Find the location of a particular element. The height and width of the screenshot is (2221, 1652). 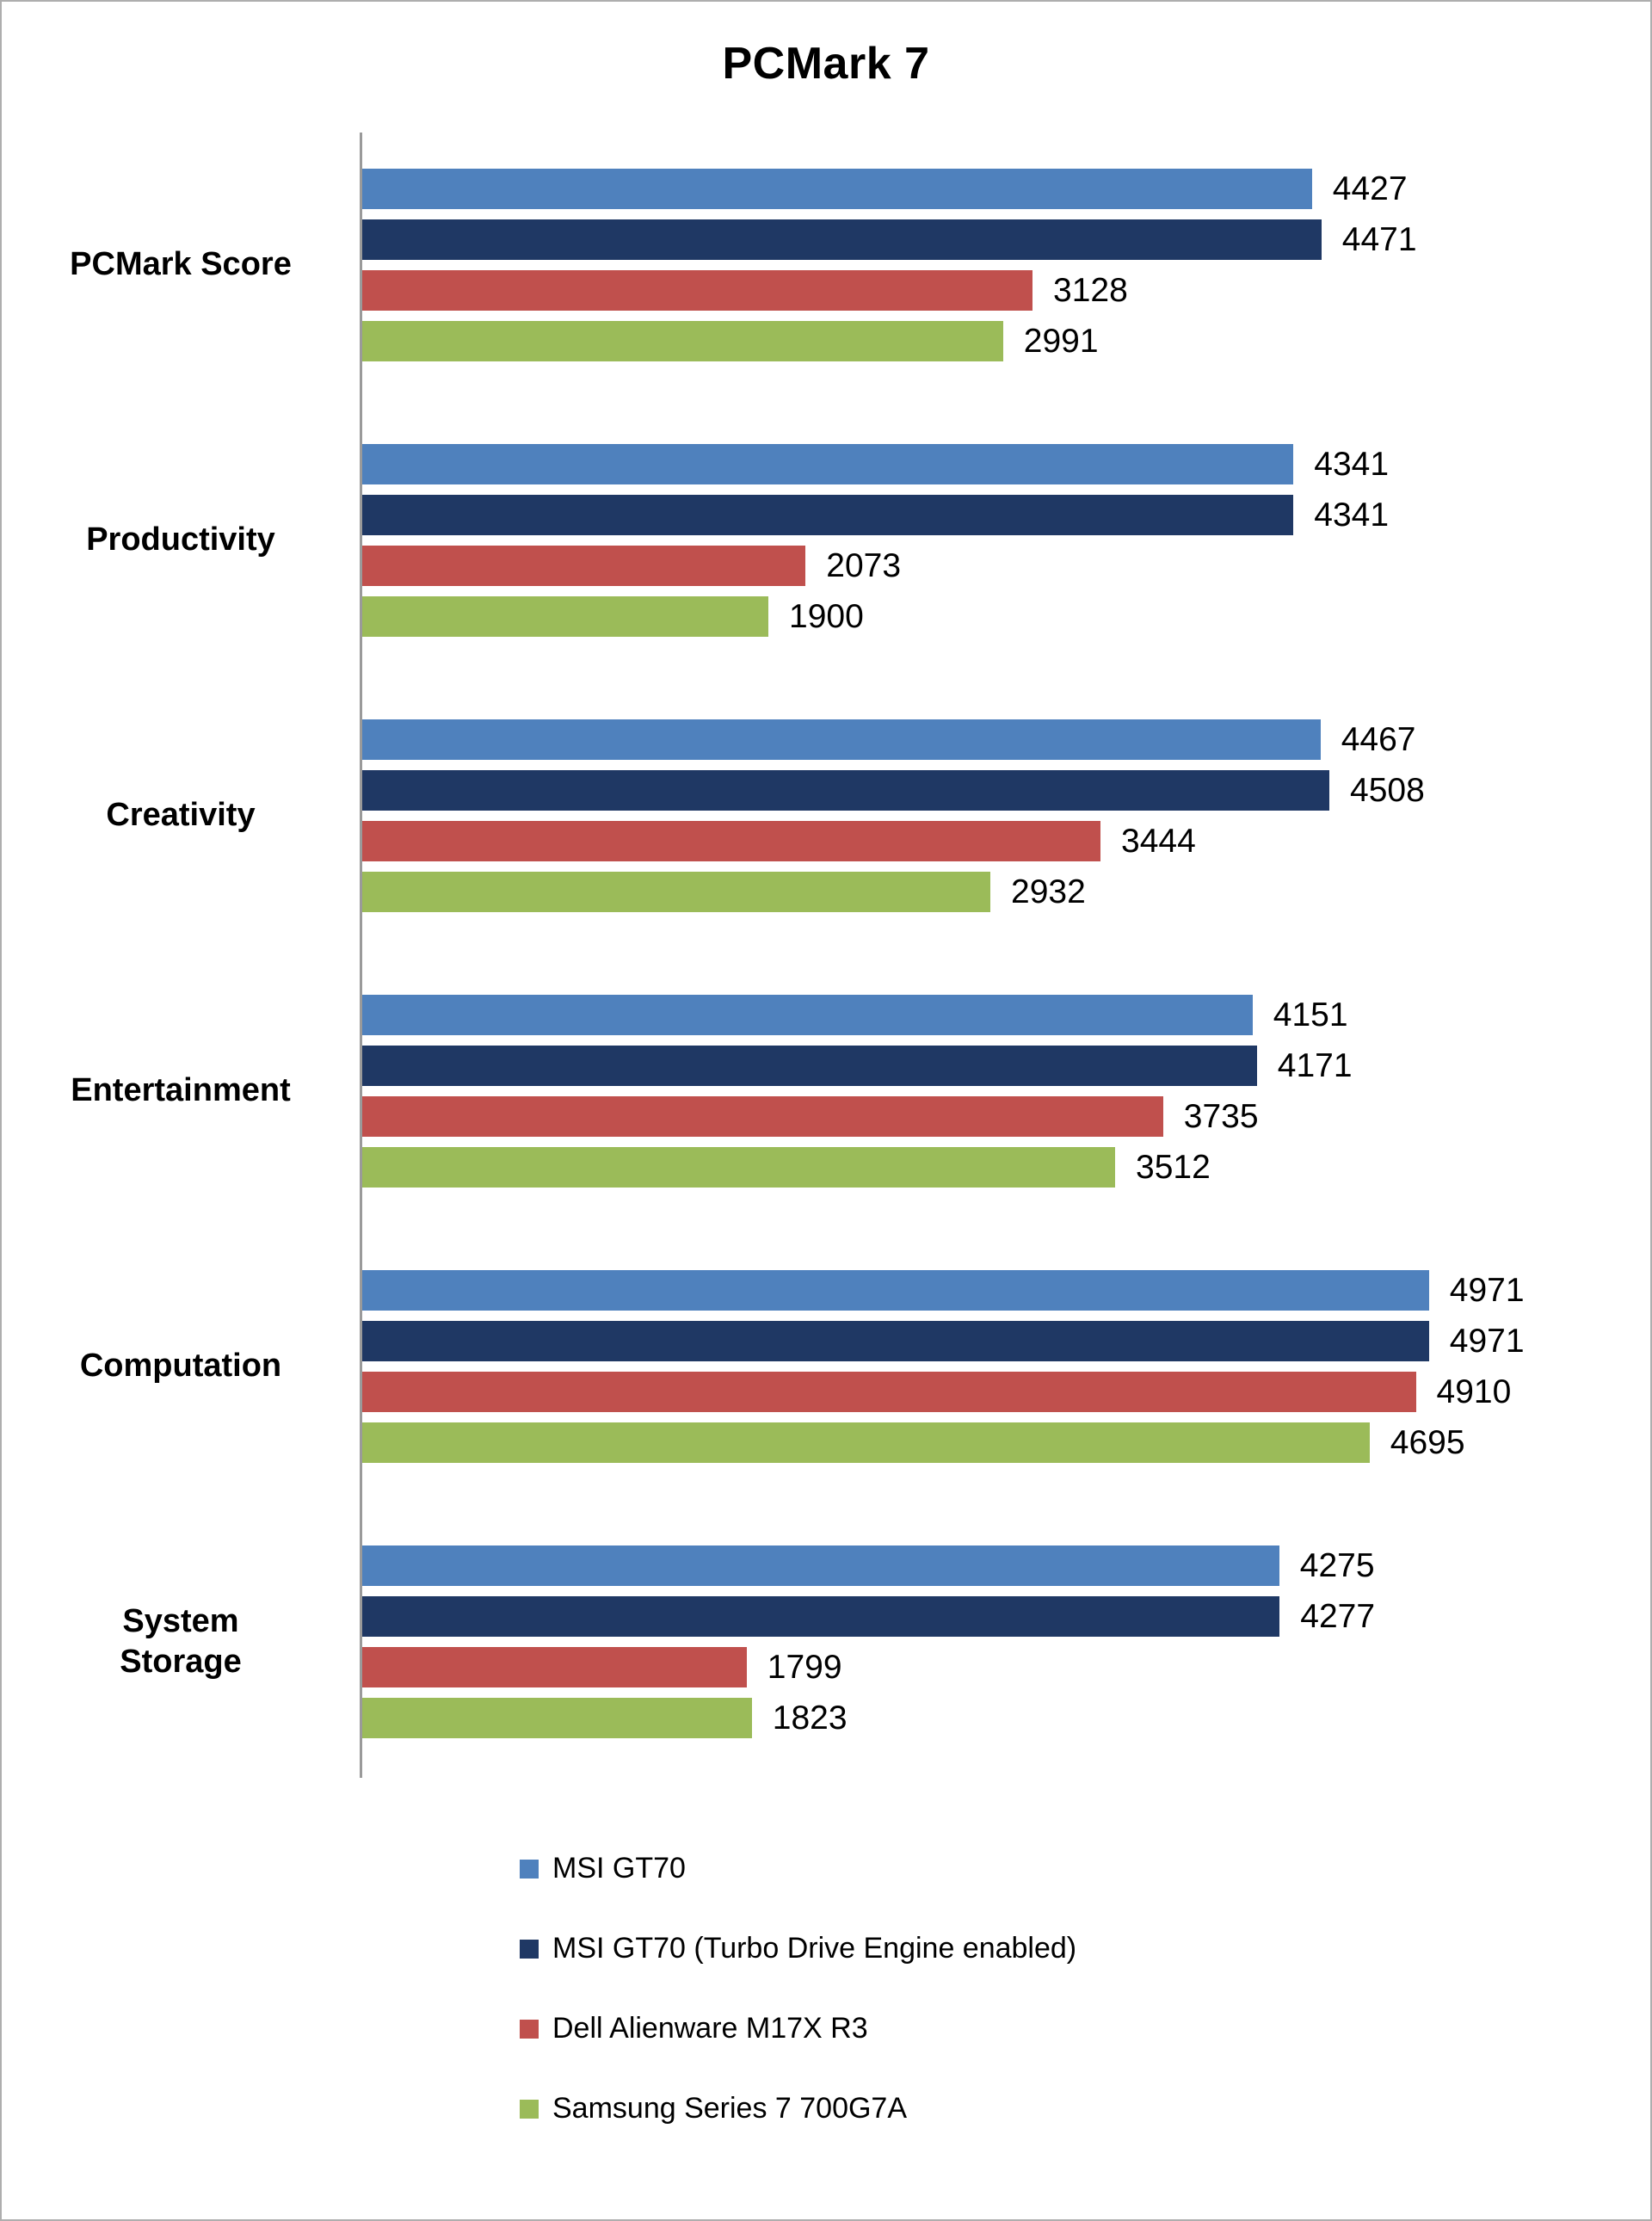

bar-row: 3512 is located at coordinates (1005, 1167).